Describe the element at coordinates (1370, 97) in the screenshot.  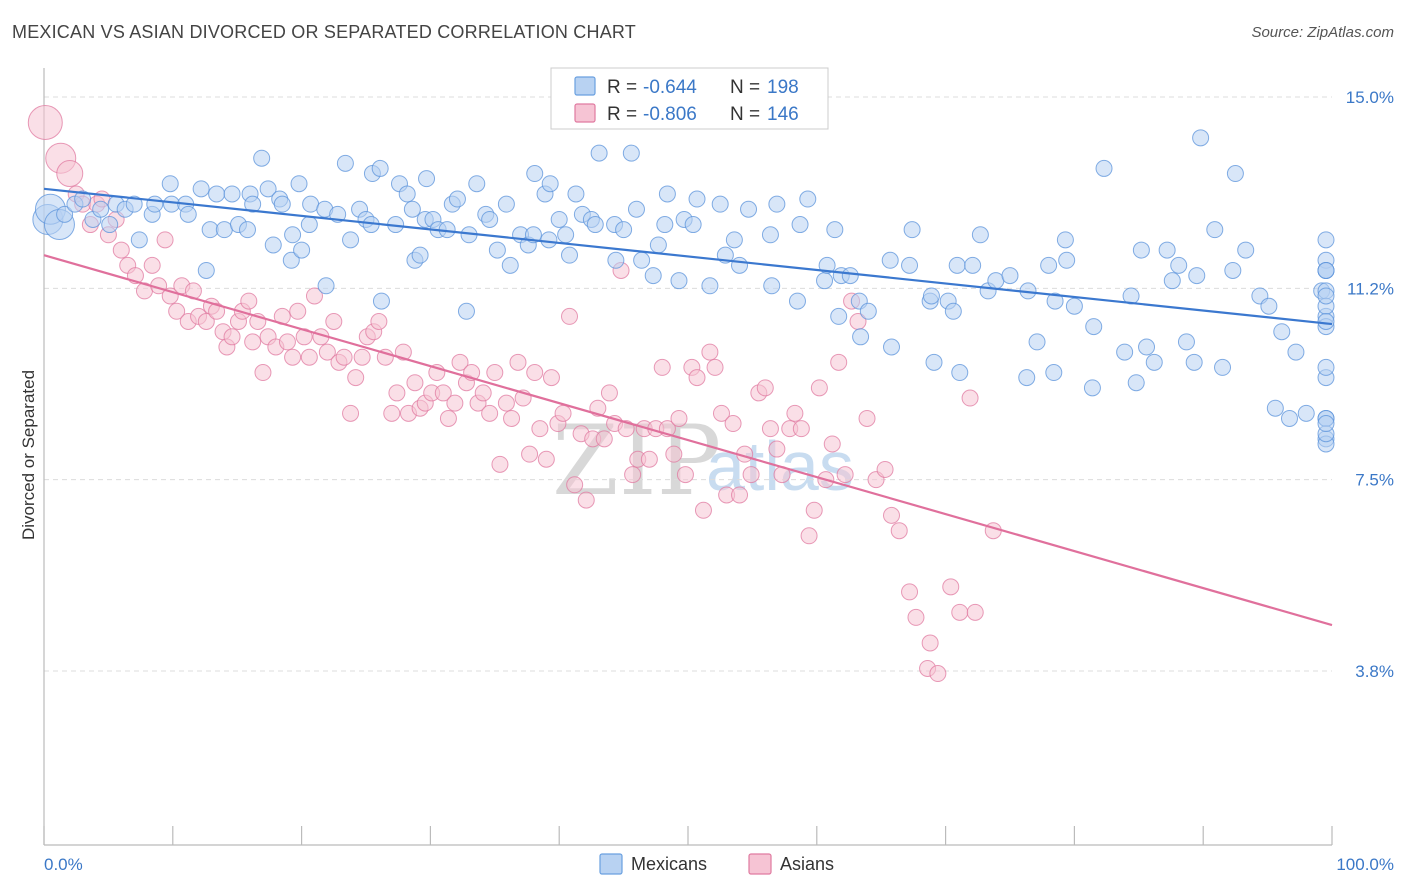
I see `y-tick-label: 15.0%` at that location.